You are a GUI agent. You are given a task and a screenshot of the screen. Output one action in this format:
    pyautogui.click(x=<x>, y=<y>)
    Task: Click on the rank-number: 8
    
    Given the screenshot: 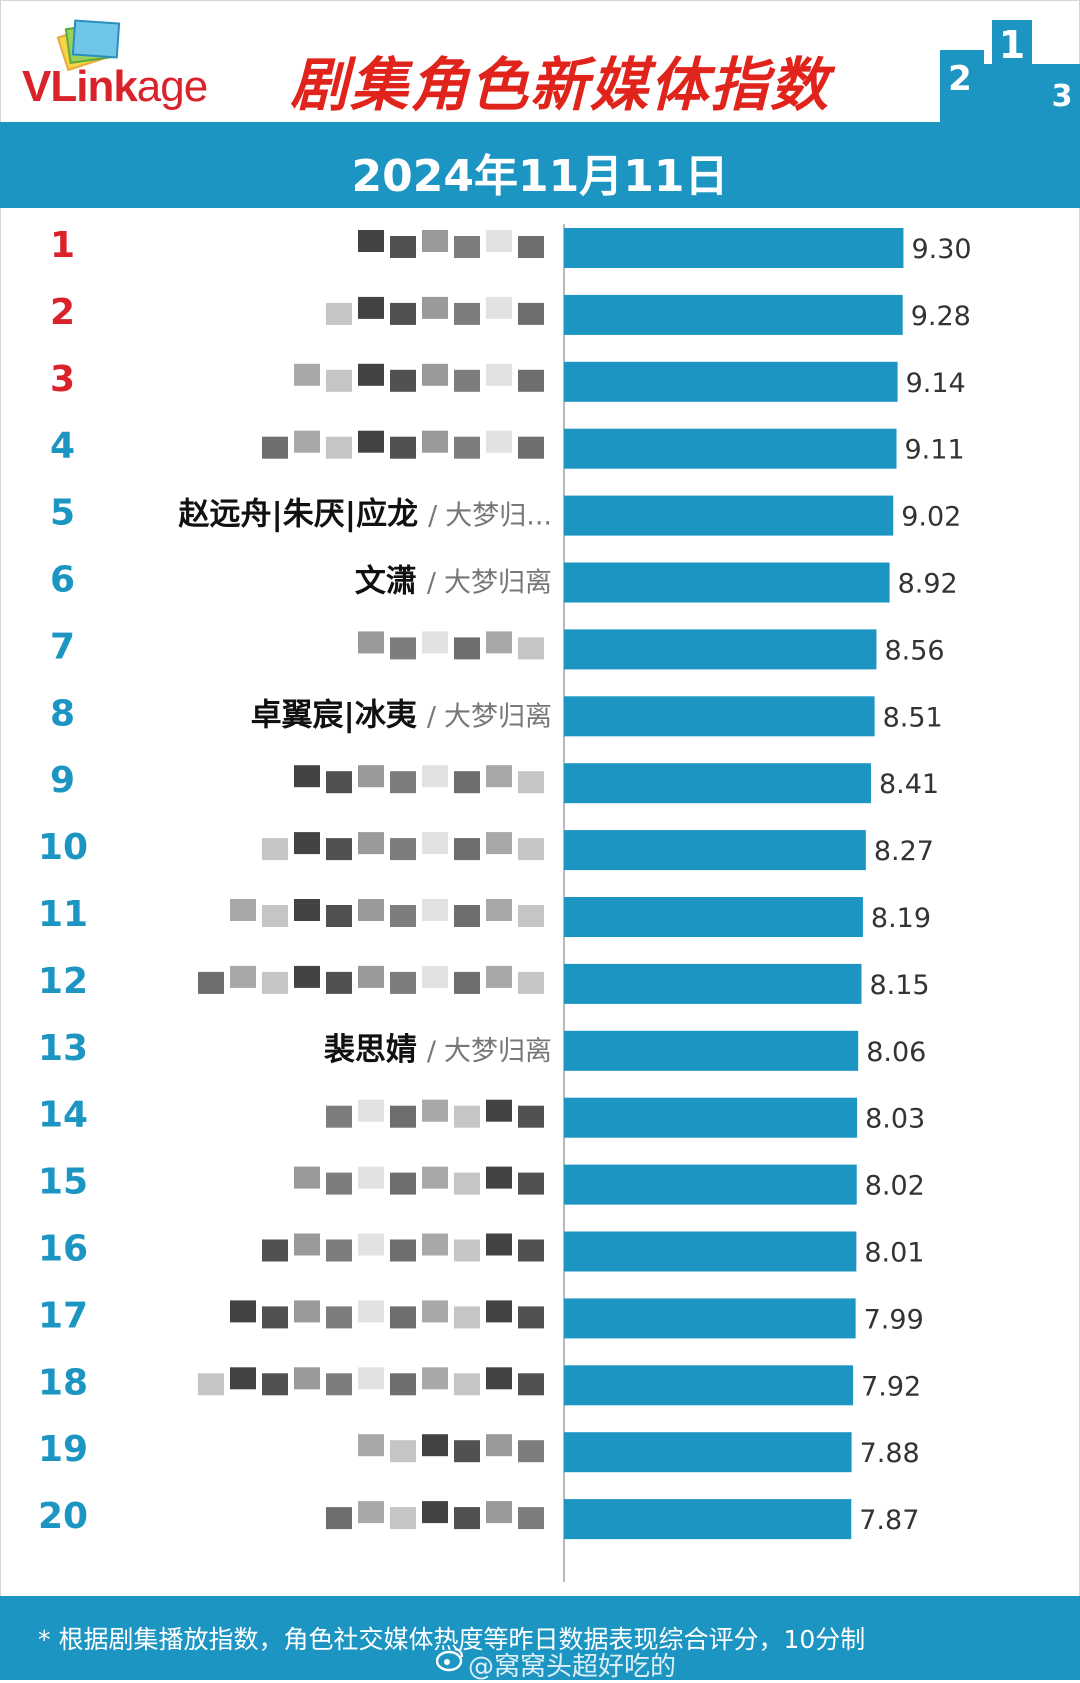 What is the action you would take?
    pyautogui.click(x=62, y=713)
    